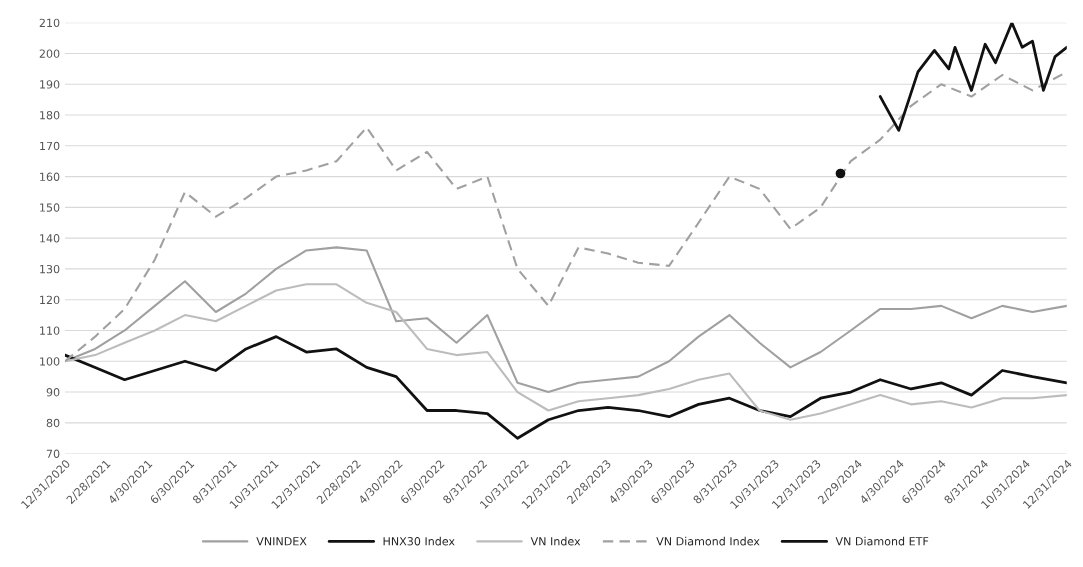 This screenshot has height=567, width=1083. I want to click on legend-label: VN Index, so click(555, 541).